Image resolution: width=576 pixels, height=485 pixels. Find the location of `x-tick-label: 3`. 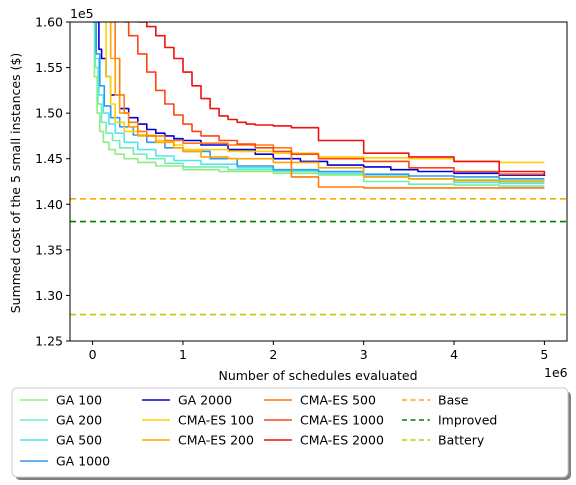

x-tick-label: 3 is located at coordinates (364, 354).